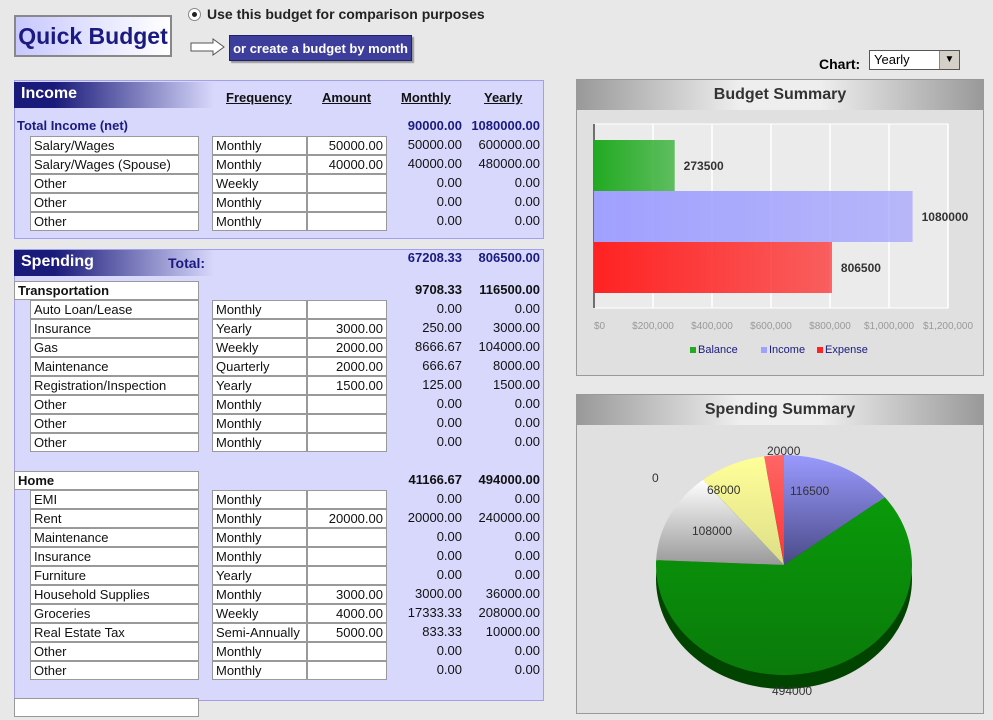  Describe the element at coordinates (347, 385) in the screenshot. I see `amount-input: 1500.00` at that location.